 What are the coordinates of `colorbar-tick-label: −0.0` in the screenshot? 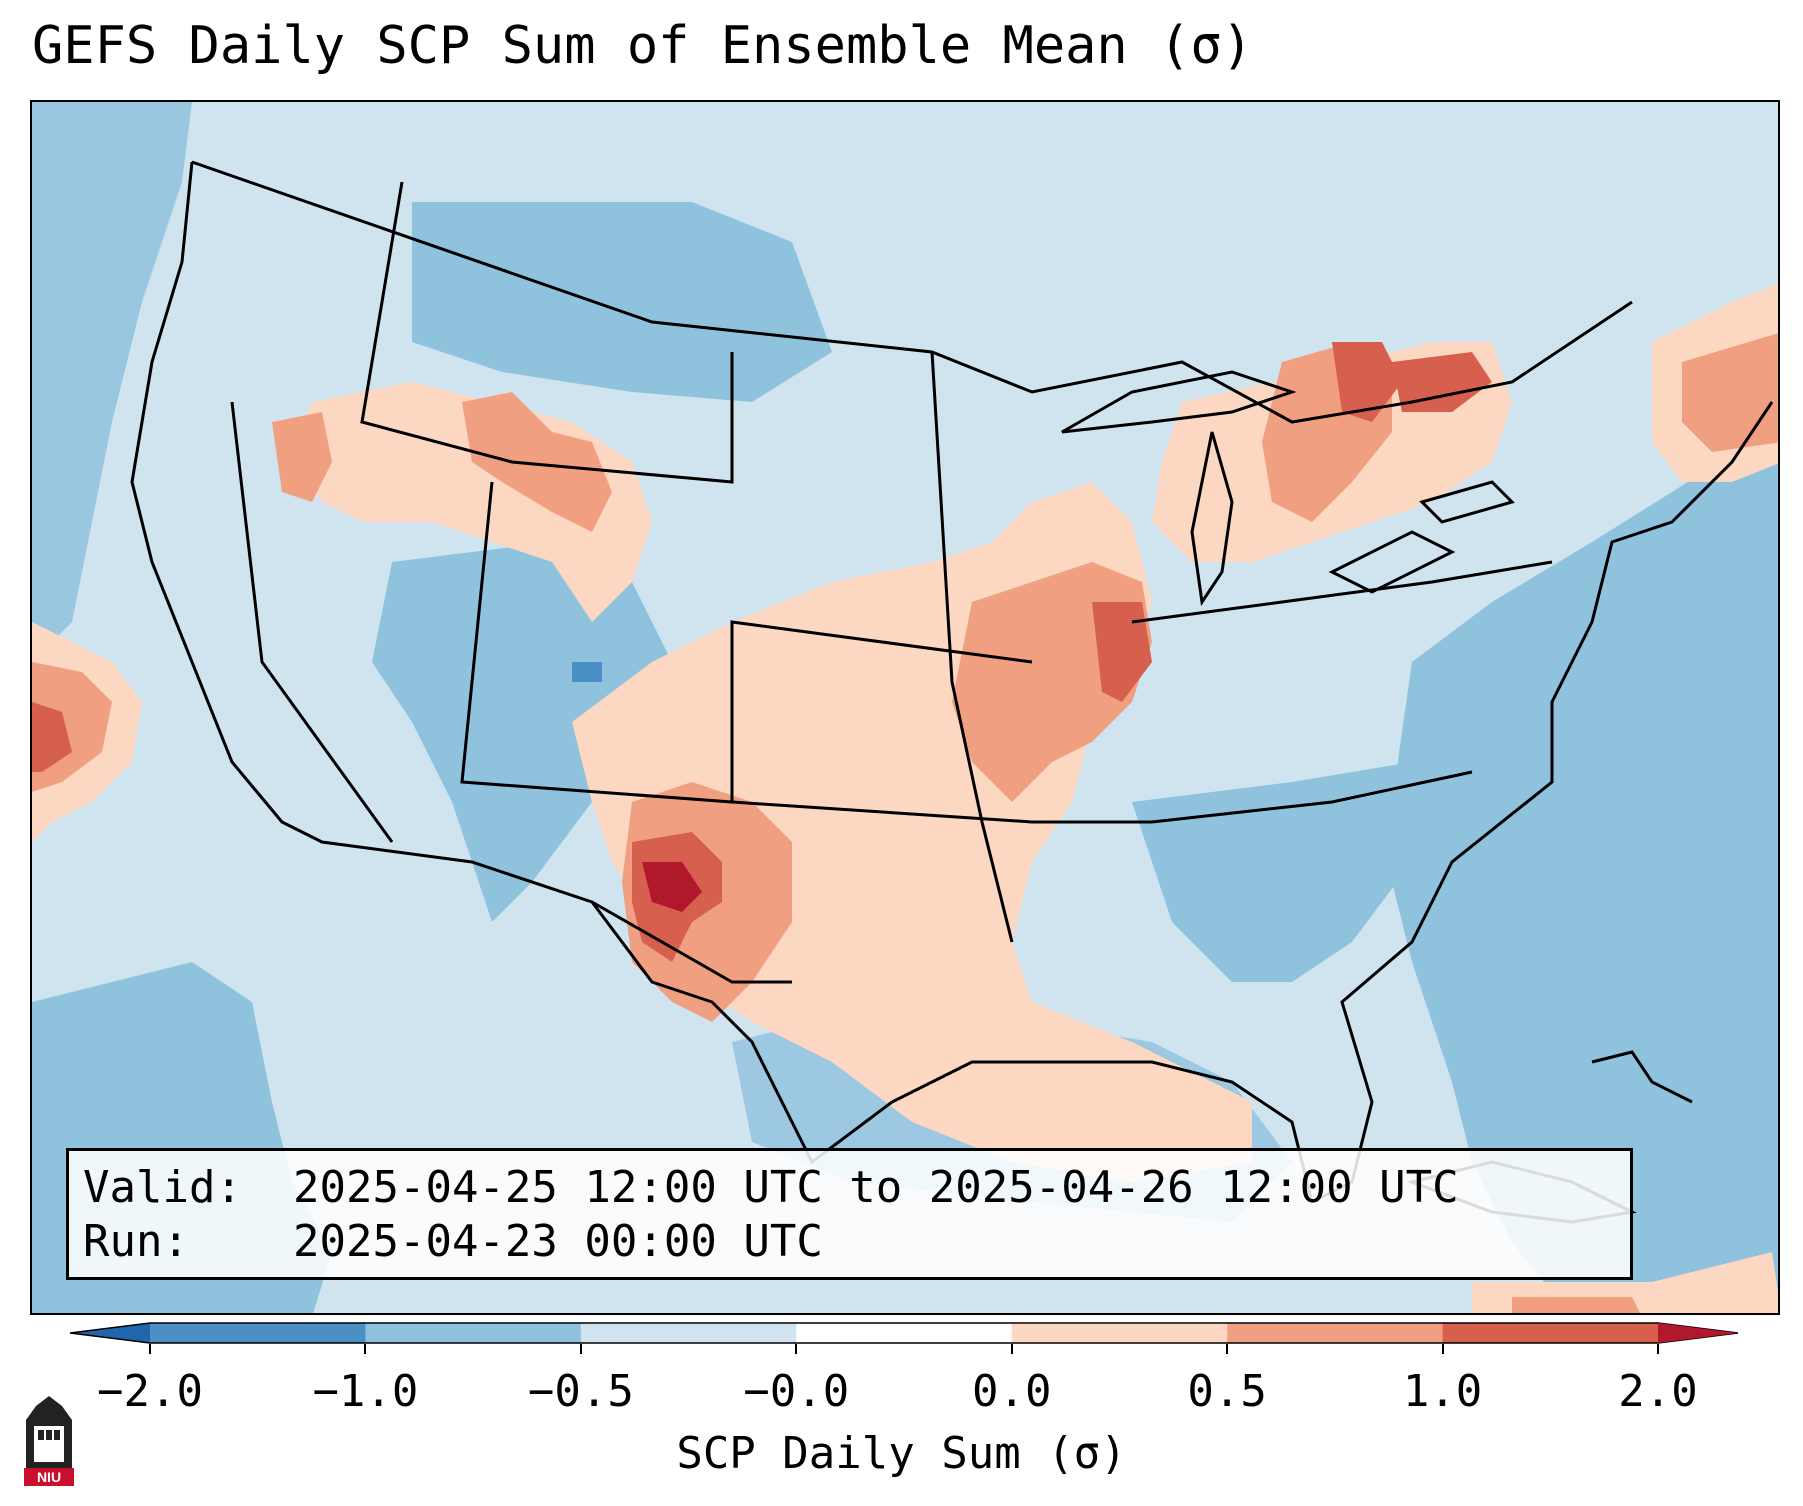 It's located at (796, 1391).